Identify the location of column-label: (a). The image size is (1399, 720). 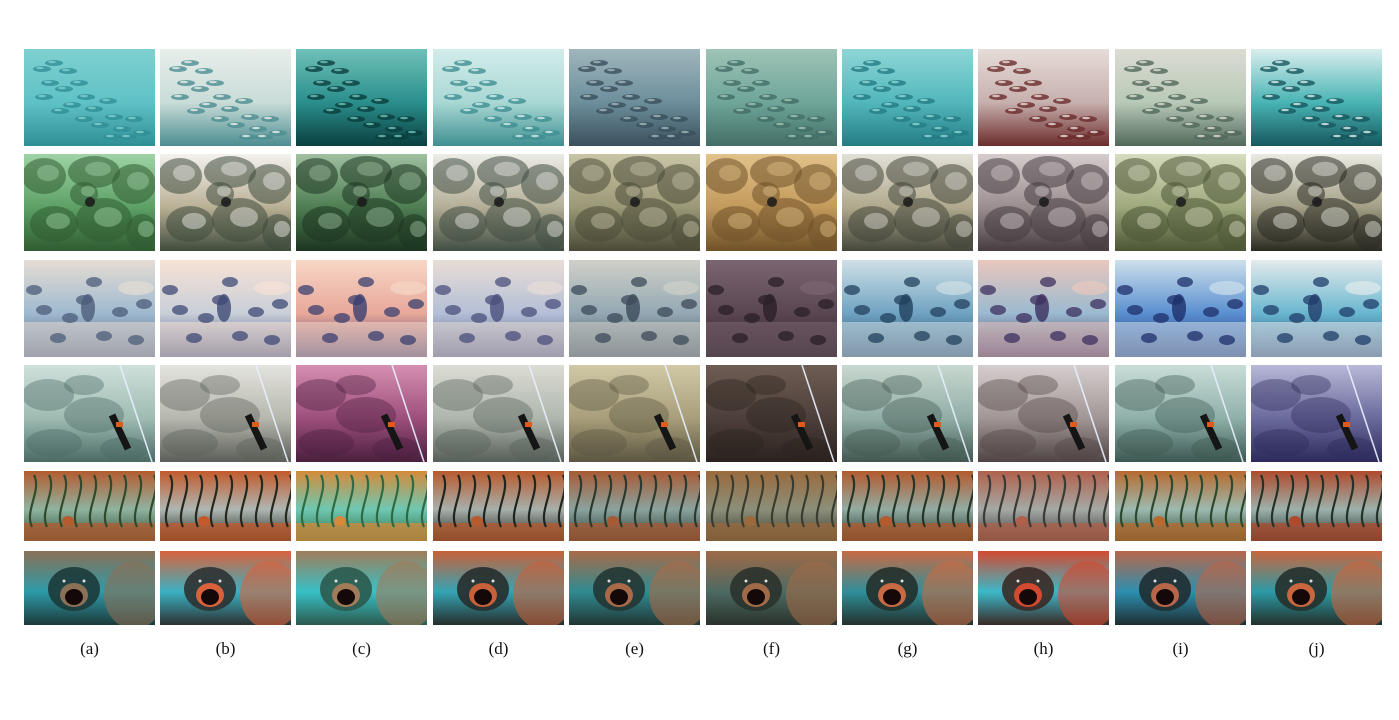
(89, 648).